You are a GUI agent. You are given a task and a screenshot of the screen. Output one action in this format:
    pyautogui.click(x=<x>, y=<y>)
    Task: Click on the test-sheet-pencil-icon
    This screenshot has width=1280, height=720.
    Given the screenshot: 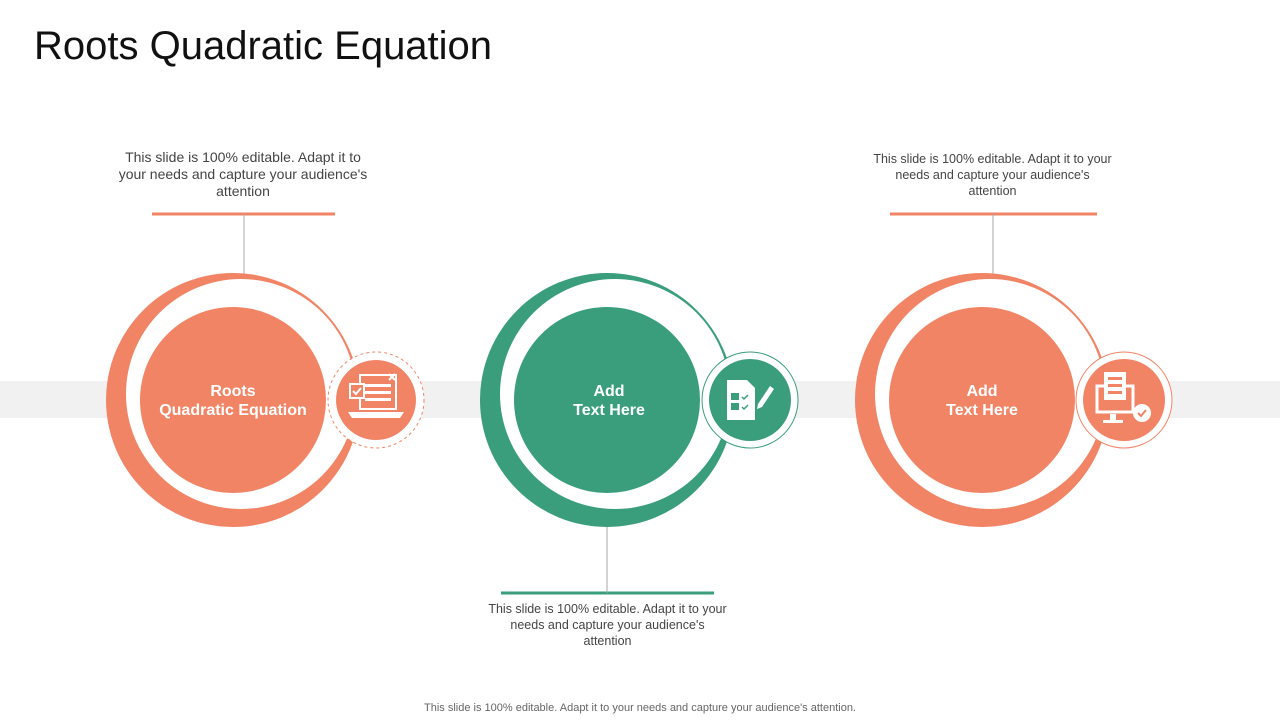 What is the action you would take?
    pyautogui.click(x=750, y=400)
    